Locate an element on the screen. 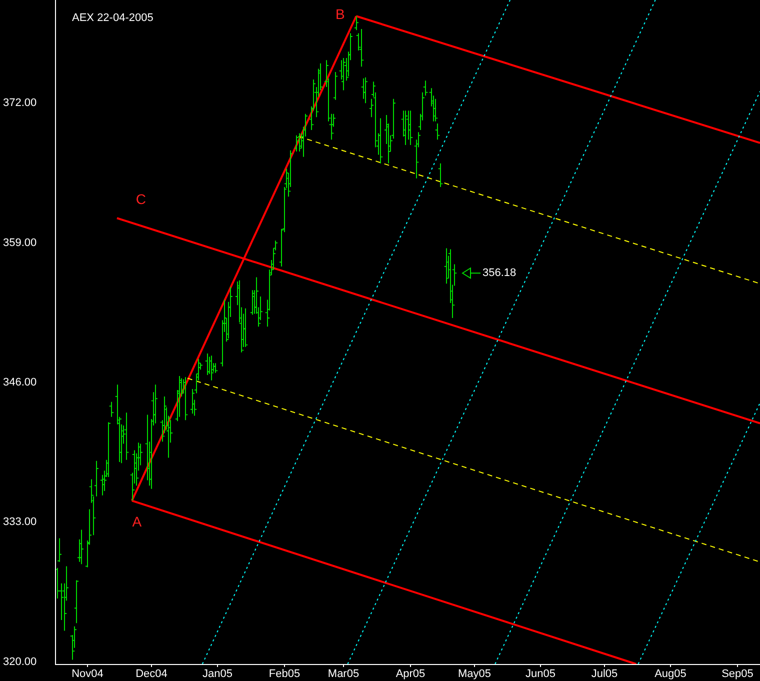  text: AEX 22-04-2005 is located at coordinates (113, 18).